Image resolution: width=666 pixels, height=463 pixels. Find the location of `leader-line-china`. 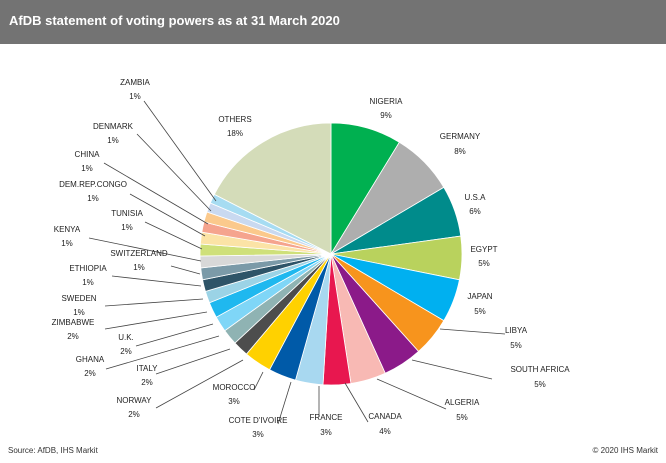

leader-line-china is located at coordinates (156, 193).